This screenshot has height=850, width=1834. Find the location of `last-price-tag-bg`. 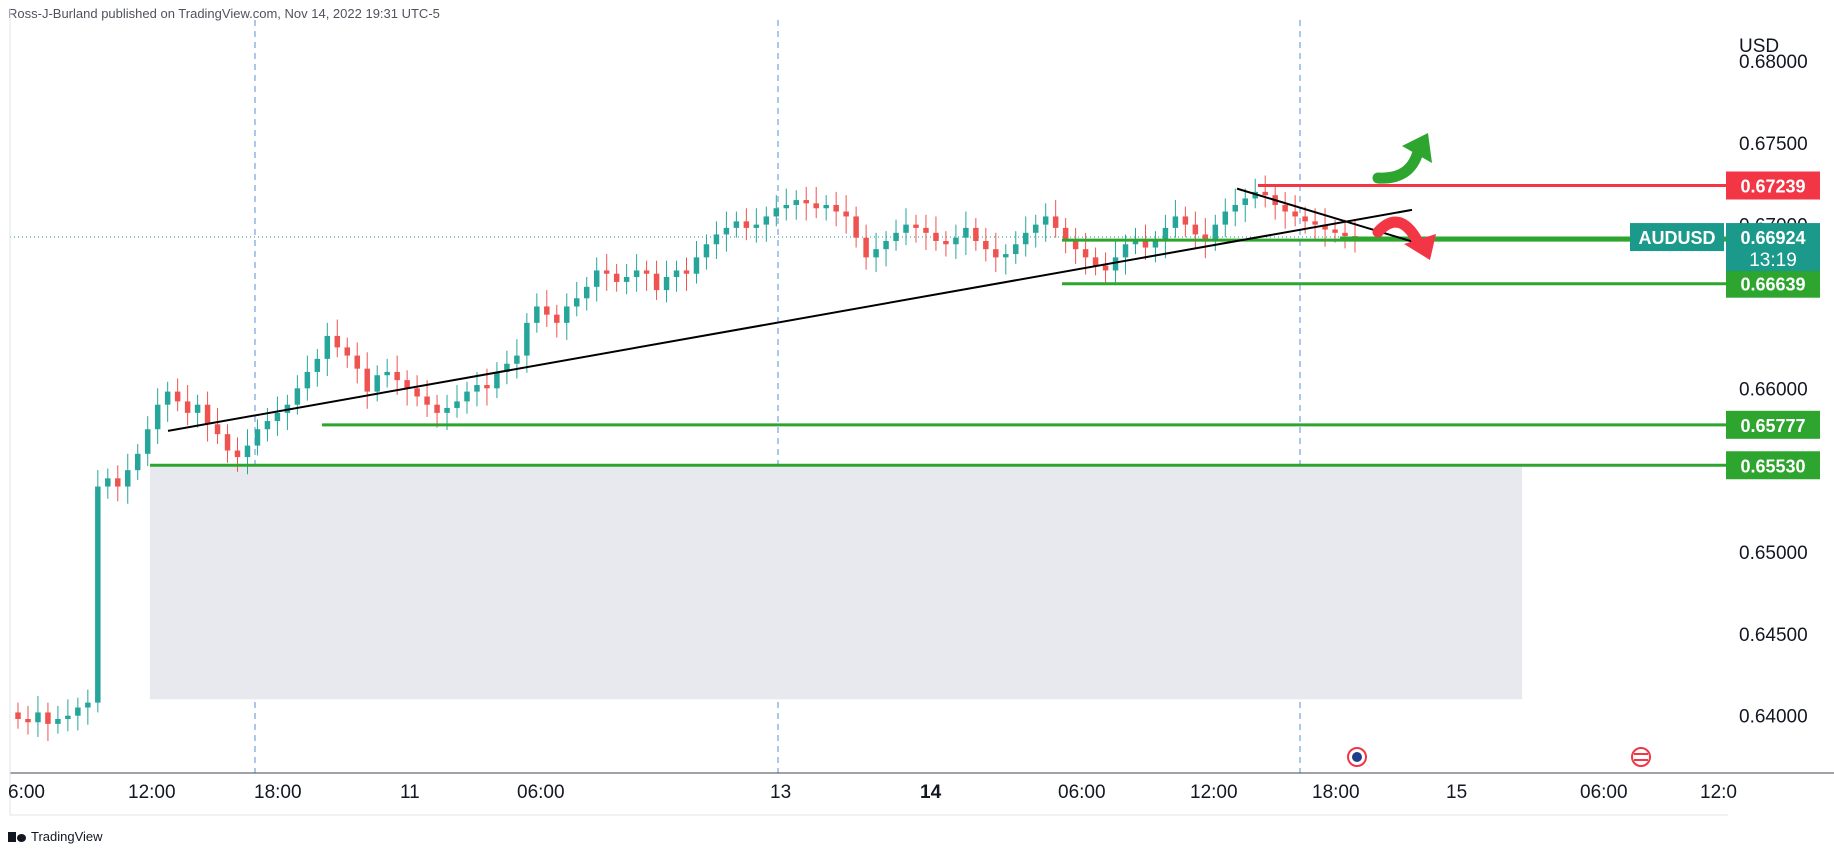

last-price-tag-bg is located at coordinates (1773, 247).